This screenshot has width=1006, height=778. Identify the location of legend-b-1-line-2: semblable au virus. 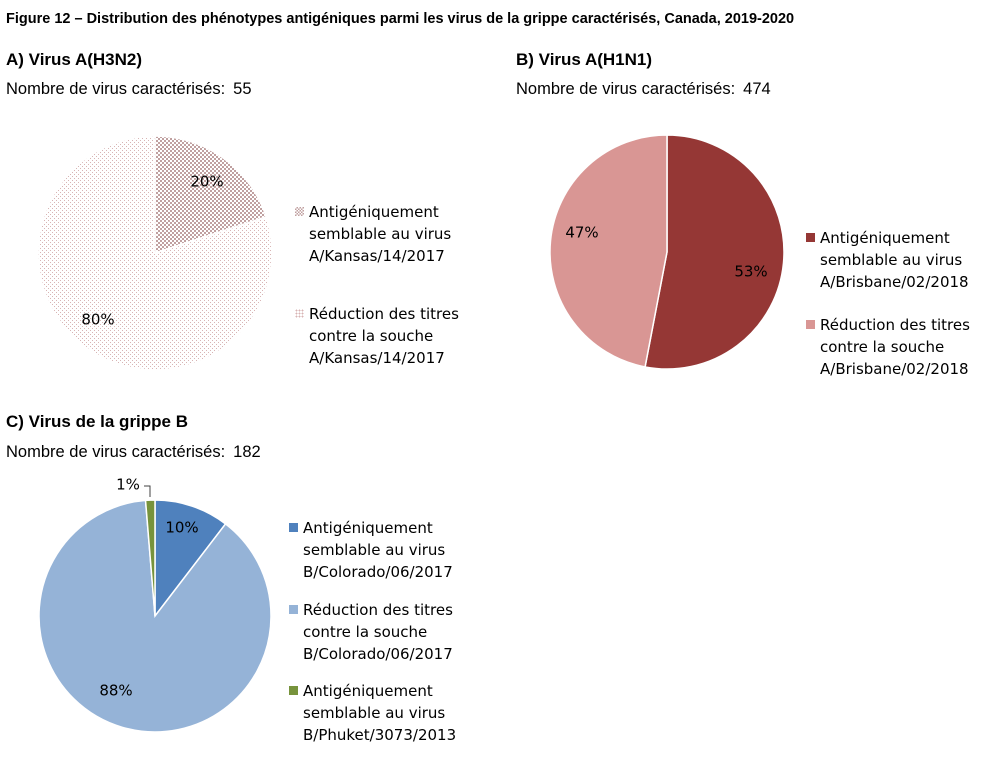
(891, 260).